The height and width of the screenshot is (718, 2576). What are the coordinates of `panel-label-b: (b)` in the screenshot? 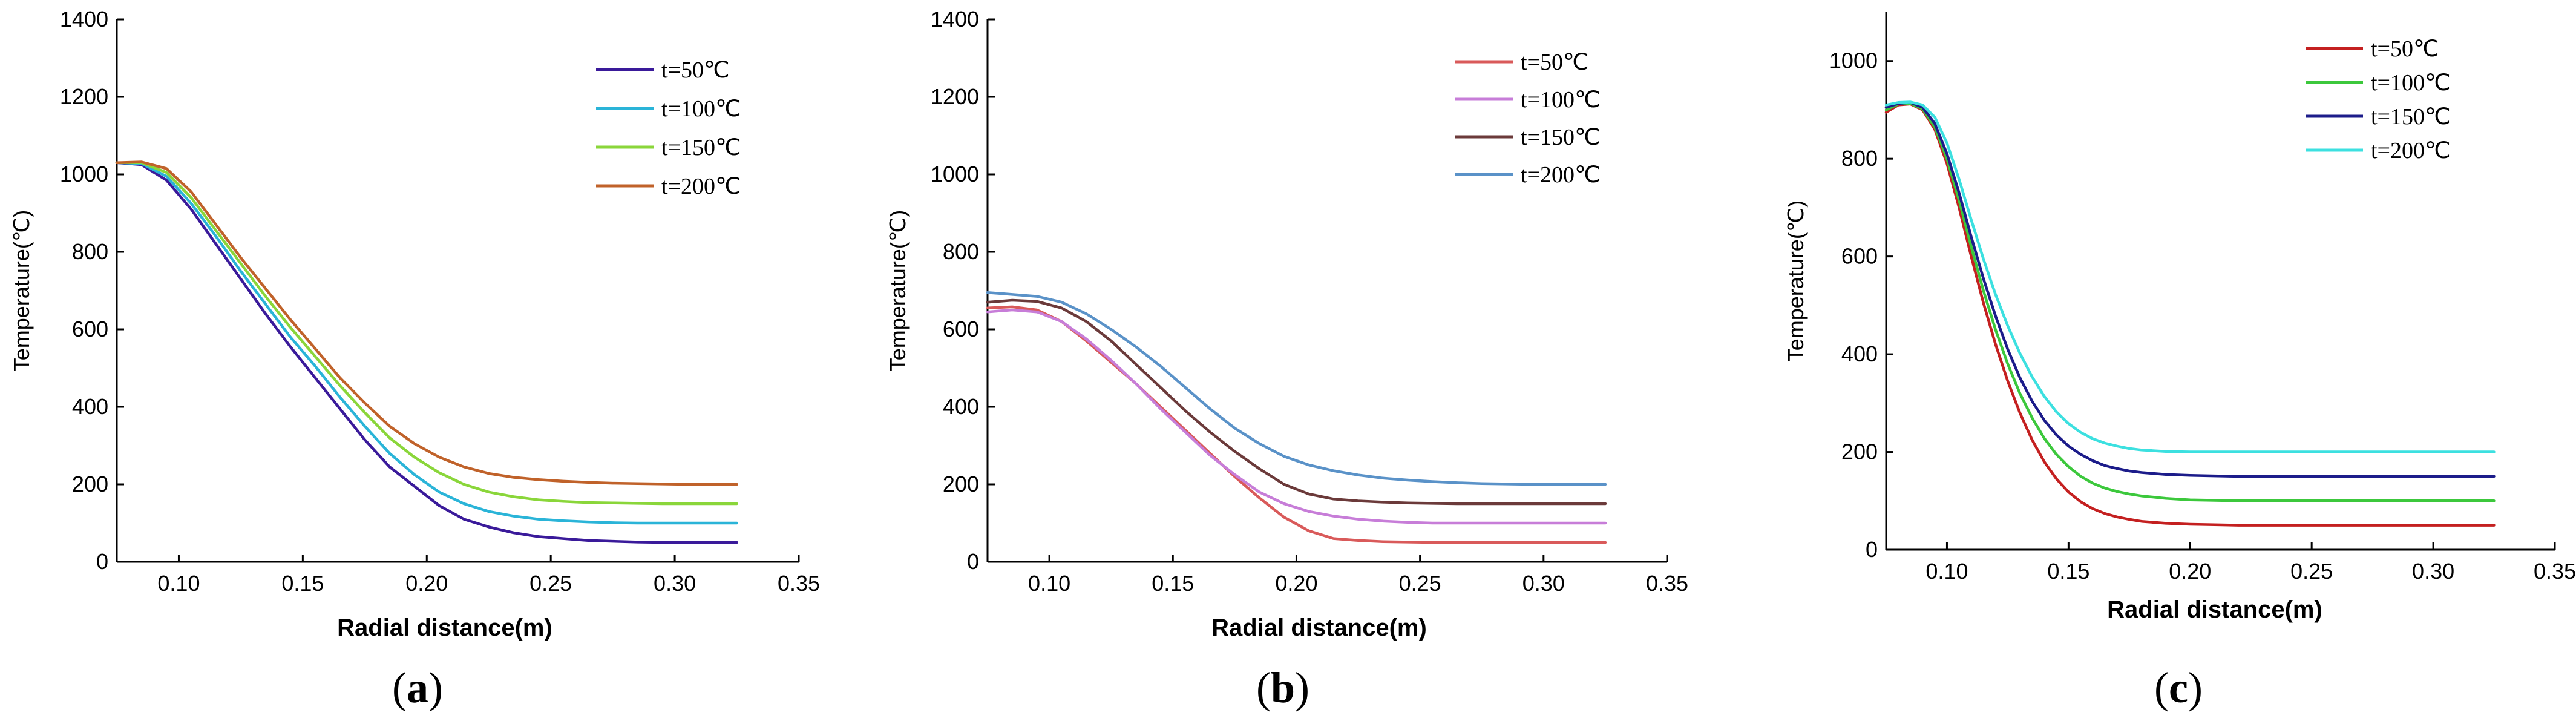 It's located at (1282, 688).